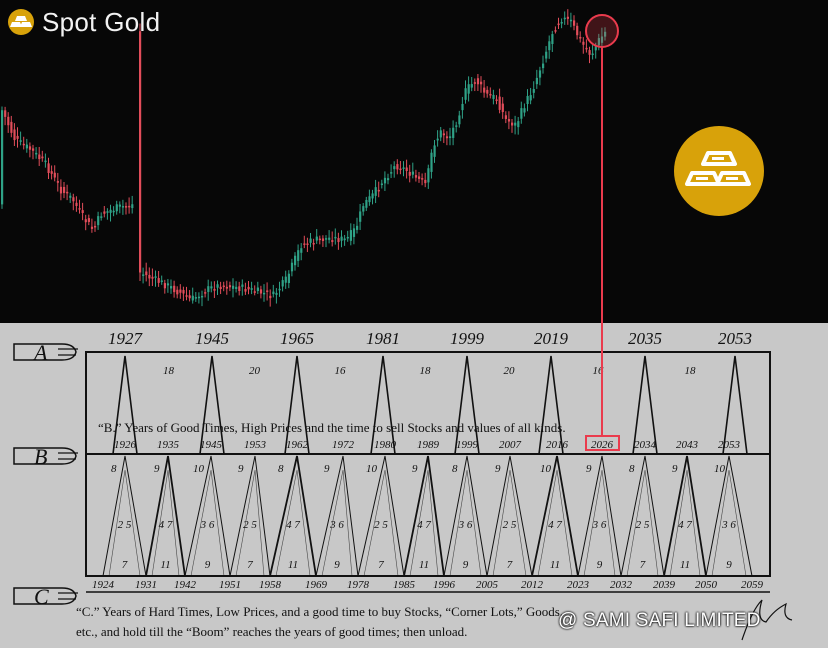 Image resolution: width=828 pixels, height=648 pixels. Describe the element at coordinates (687, 445) in the screenshot. I see `row-b-year: 2043` at that location.